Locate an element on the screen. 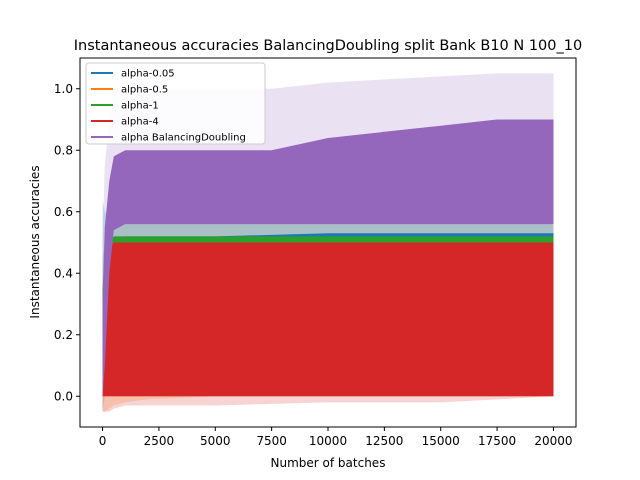  legend-label-alpha-0-5: alpha-0.5 is located at coordinates (144, 90).